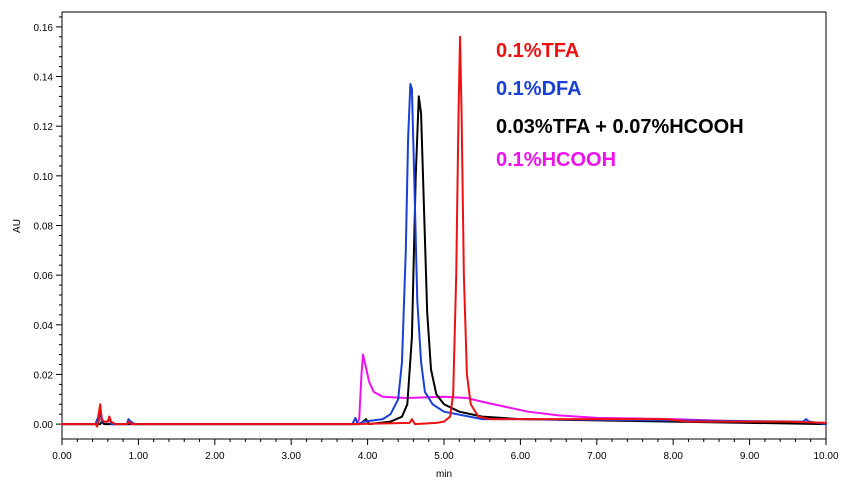 This screenshot has height=480, width=842. I want to click on x-tick-label: 6.00, so click(521, 456).